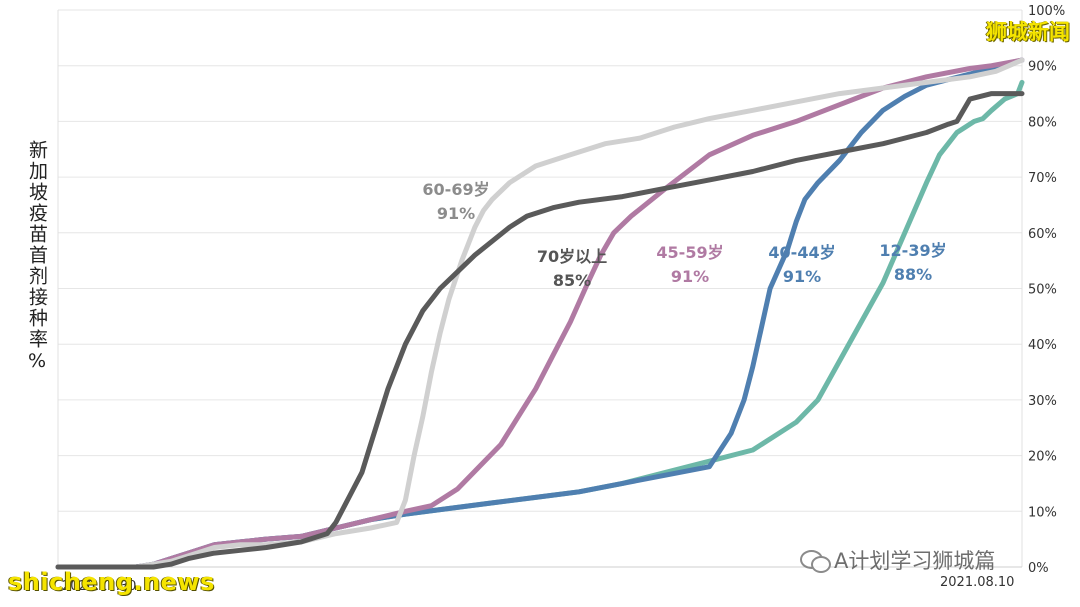 The image size is (1080, 607). I want to click on y-tick-label: 100%, so click(1046, 11).